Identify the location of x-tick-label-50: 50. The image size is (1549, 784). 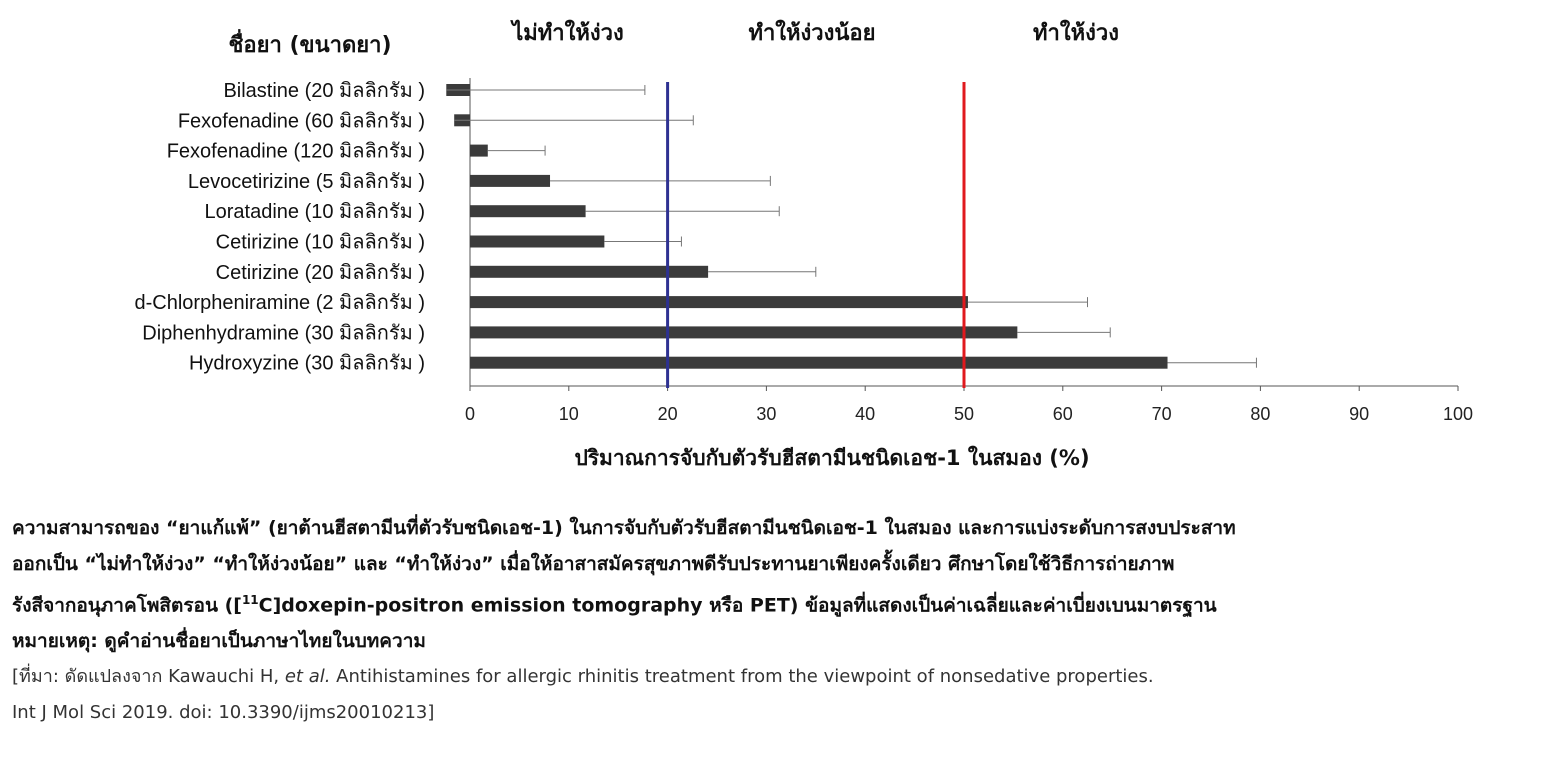
(964, 414).